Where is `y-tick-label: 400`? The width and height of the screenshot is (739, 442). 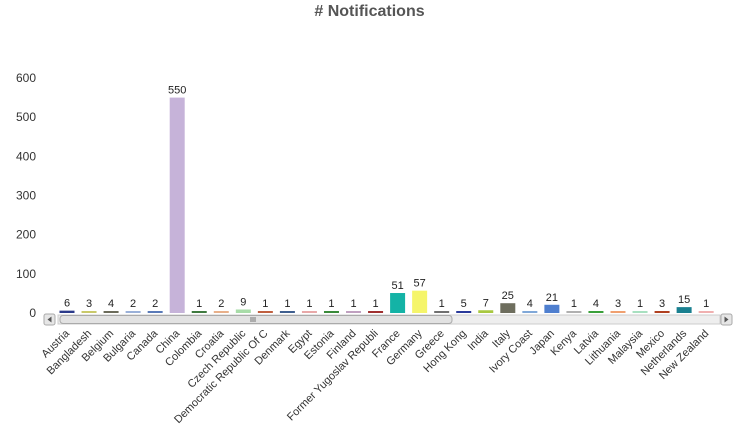
y-tick-label: 400 is located at coordinates (26, 156).